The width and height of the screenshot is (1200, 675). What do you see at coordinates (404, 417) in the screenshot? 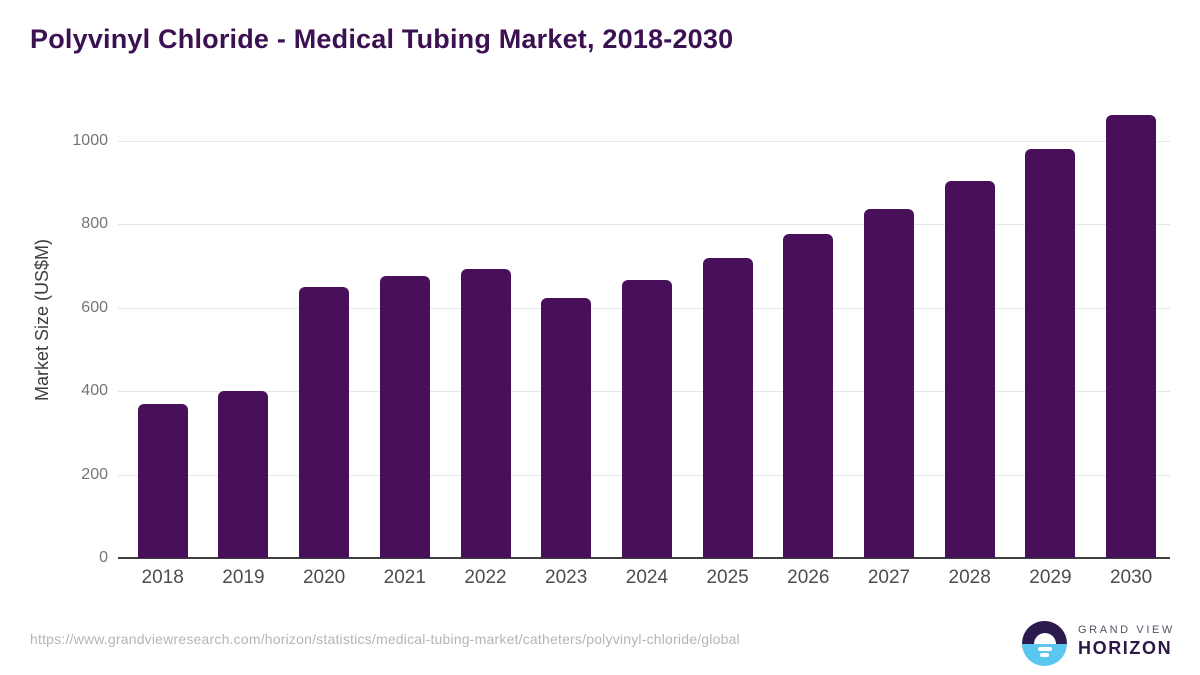
I see `bar-2021` at bounding box center [404, 417].